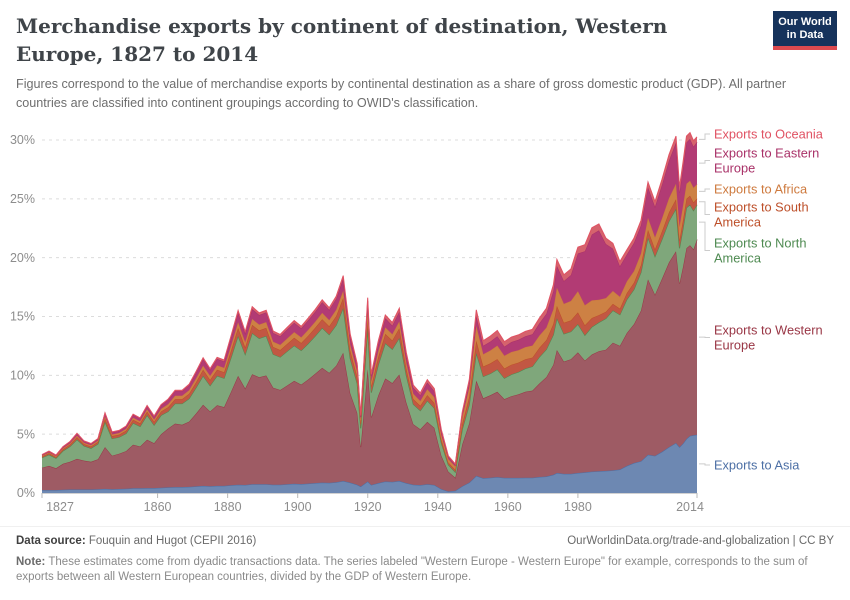 This screenshot has width=850, height=600. I want to click on owid-logo: Our World in Data, so click(805, 30).